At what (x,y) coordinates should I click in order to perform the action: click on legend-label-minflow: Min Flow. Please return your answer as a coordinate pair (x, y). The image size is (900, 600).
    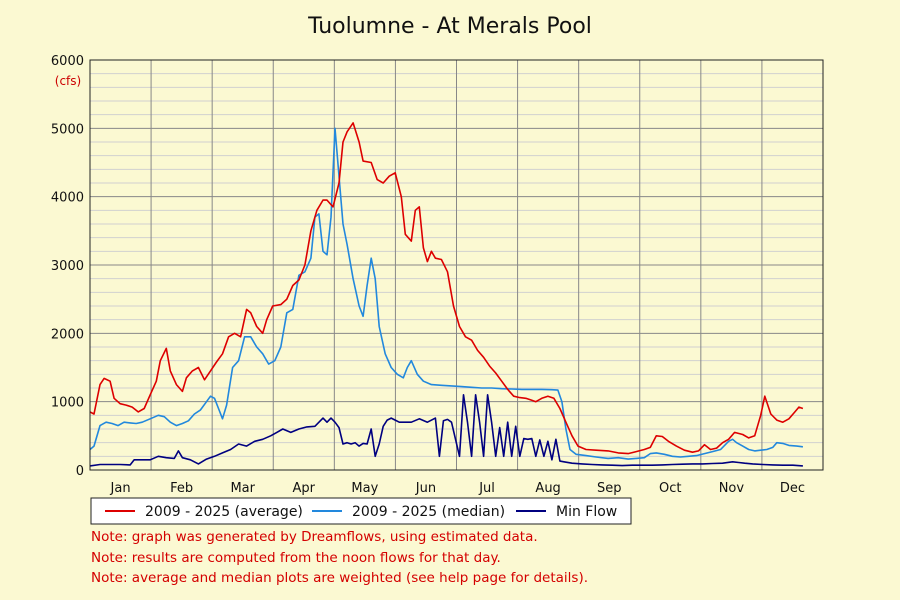
    Looking at the image, I should click on (586, 512).